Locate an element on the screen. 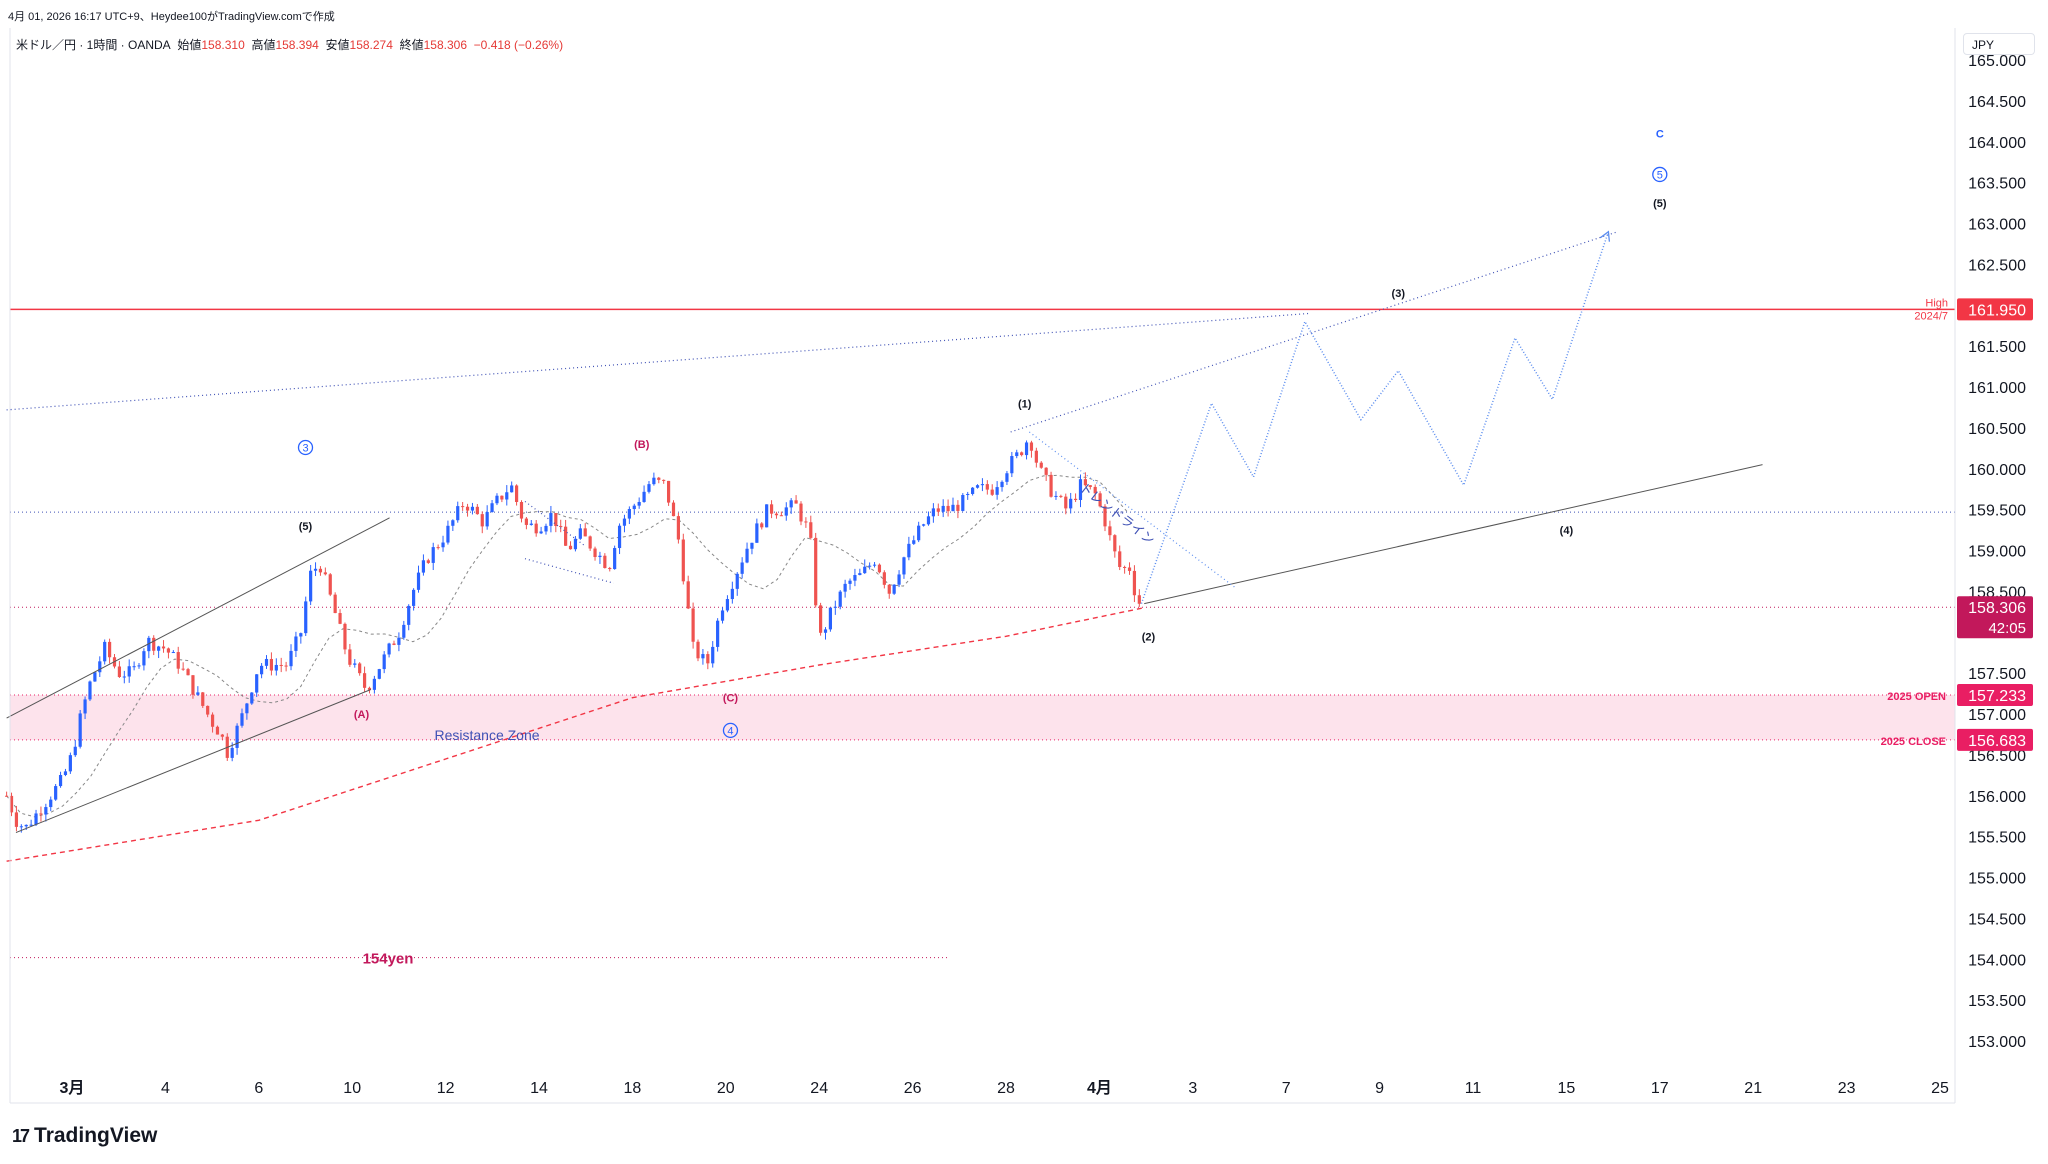 This screenshot has height=1164, width=2048. high-label: 高値 is located at coordinates (263, 45).